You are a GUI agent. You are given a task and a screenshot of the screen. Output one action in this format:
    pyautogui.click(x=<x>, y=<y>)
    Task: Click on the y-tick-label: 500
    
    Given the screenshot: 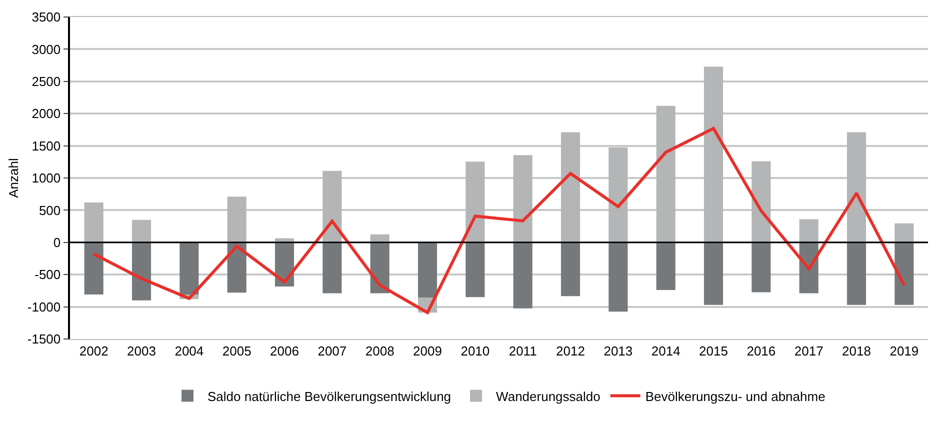 What is the action you would take?
    pyautogui.click(x=49, y=210)
    